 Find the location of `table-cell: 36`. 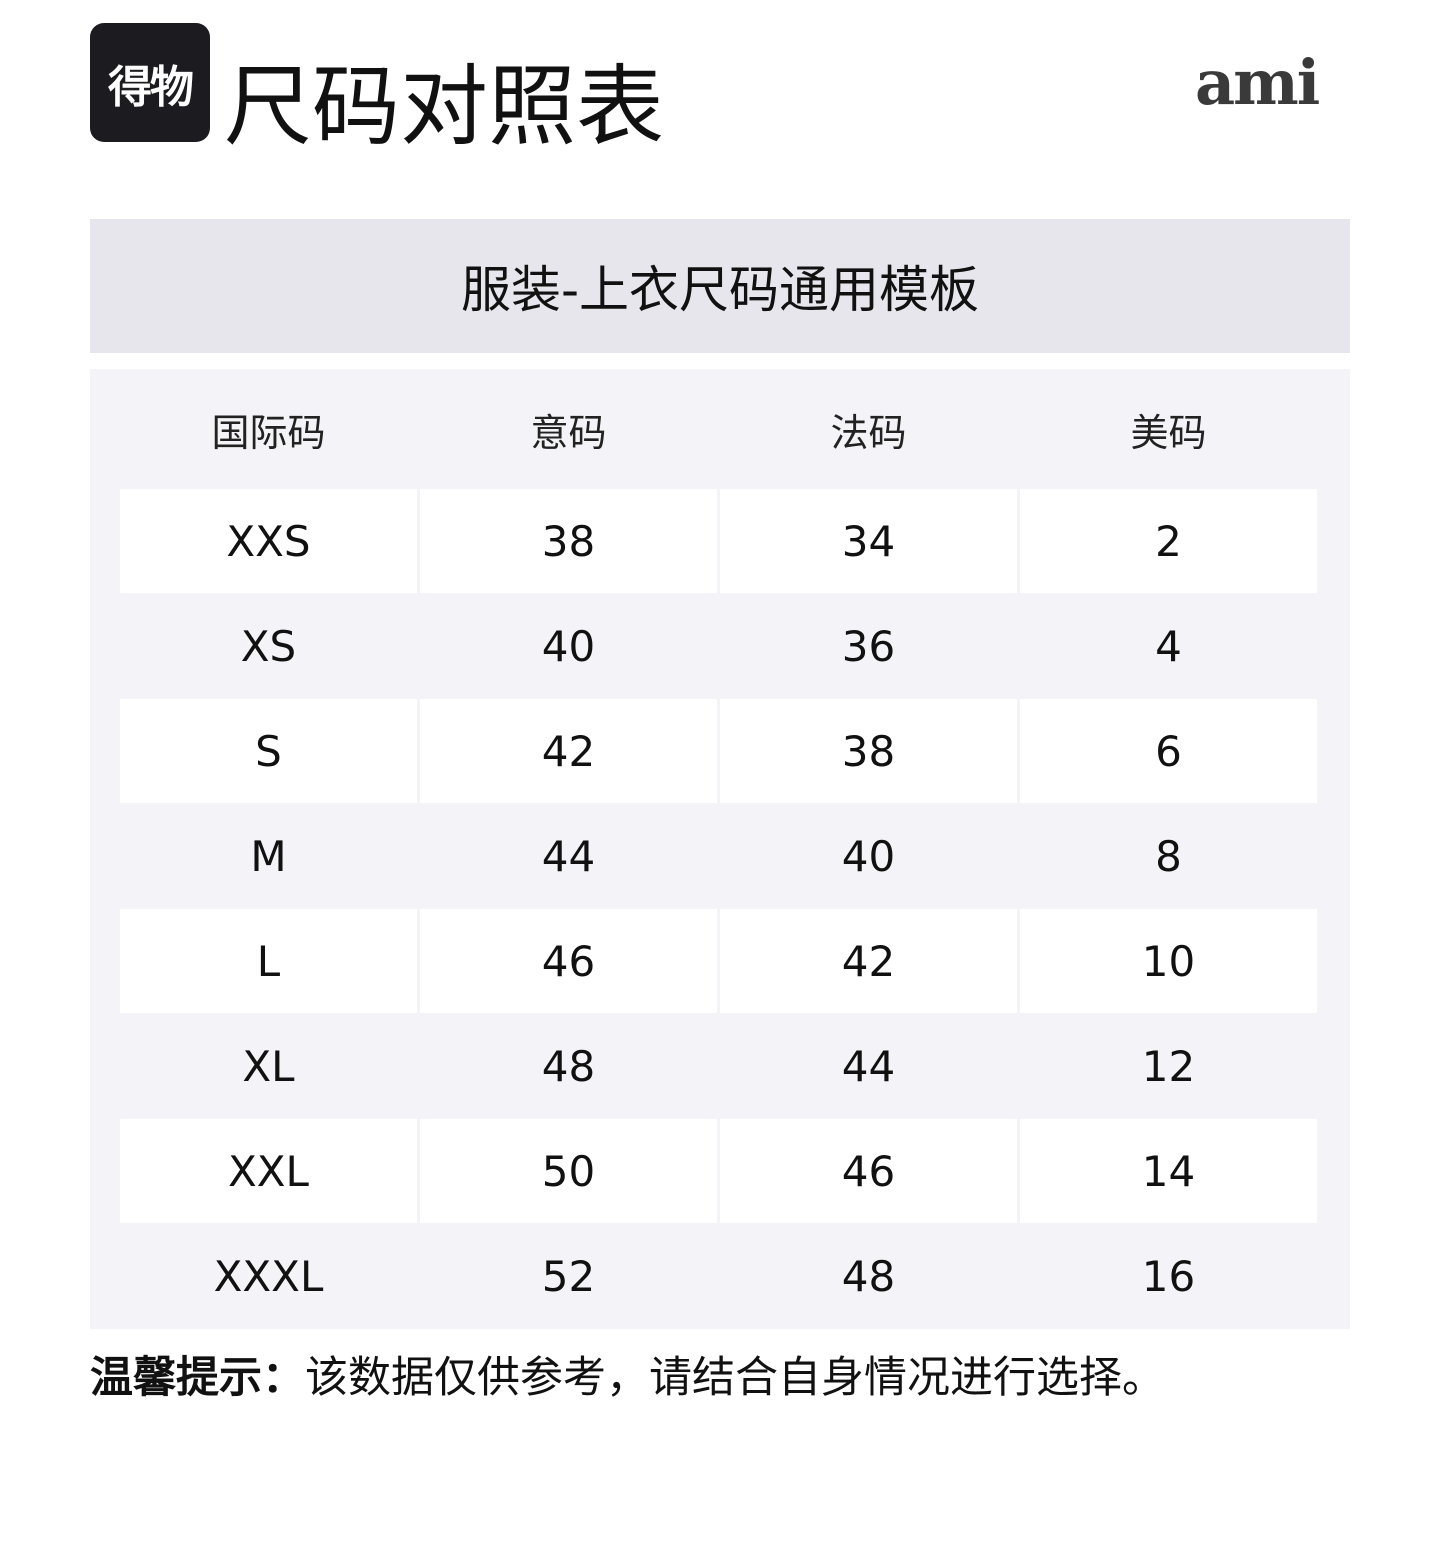

table-cell: 36 is located at coordinates (868, 646).